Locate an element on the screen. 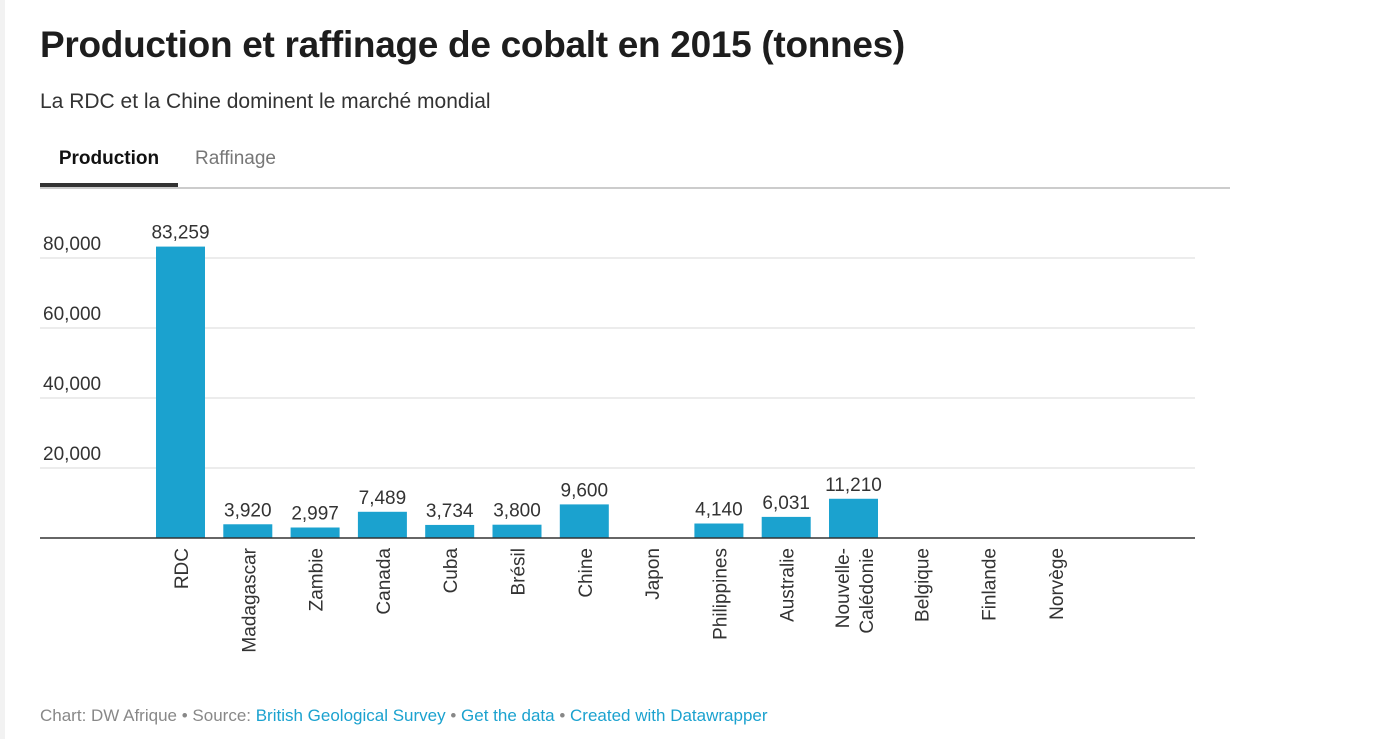 The width and height of the screenshot is (1373, 739). bar-value-label: 3,920 is located at coordinates (248, 510).